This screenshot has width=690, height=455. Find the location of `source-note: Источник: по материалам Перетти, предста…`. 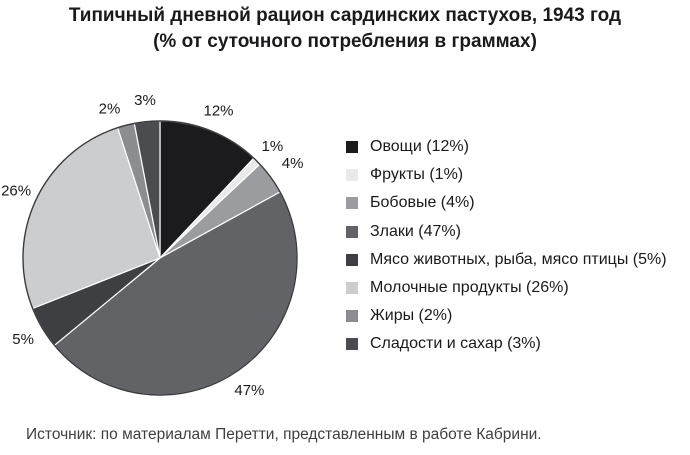

source-note: Источник: по материалам Перетти, предста… is located at coordinates (284, 434).